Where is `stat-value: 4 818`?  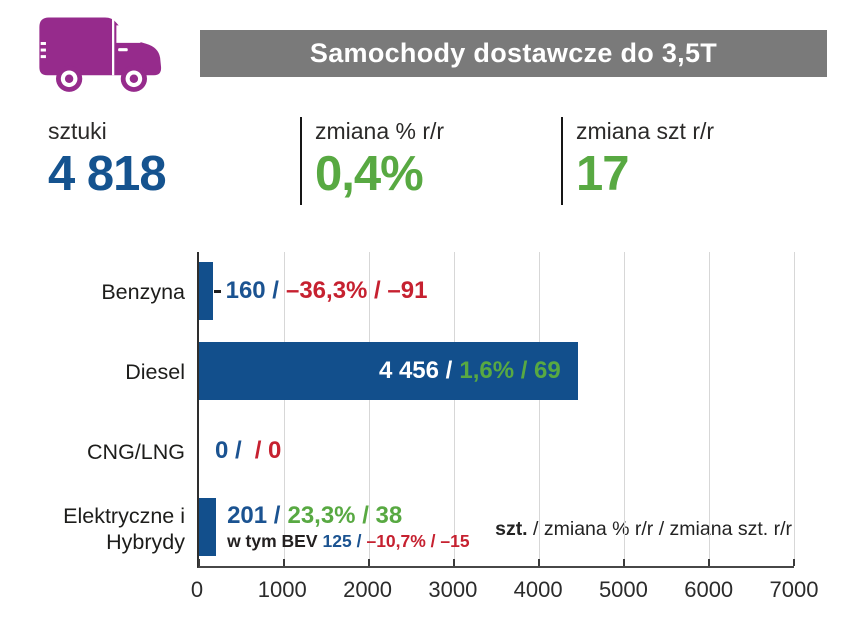 stat-value: 4 818 is located at coordinates (107, 174).